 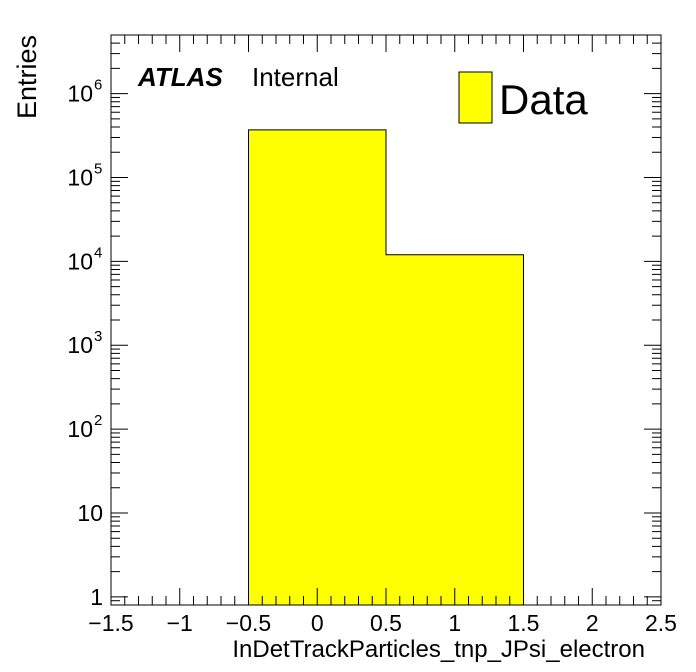 I want to click on y-tick-base: 1, so click(x=96, y=597).